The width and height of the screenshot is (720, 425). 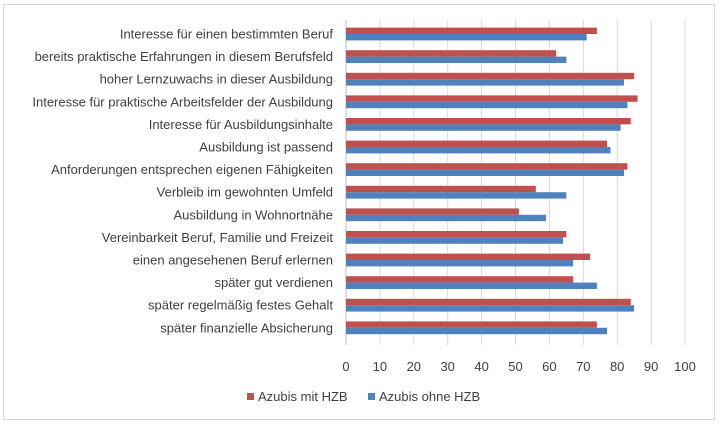 I want to click on legend: Azubis mit HZB Azubis ohne HZB, so click(x=363, y=396).